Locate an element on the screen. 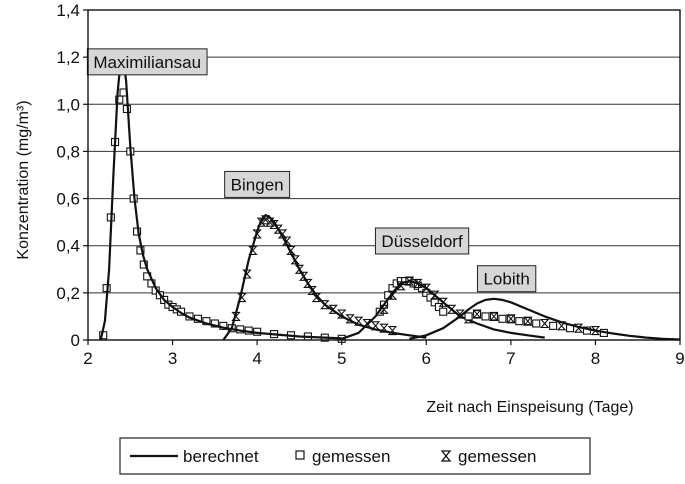 The image size is (685, 484). x-tick-label: 3 is located at coordinates (172, 358).